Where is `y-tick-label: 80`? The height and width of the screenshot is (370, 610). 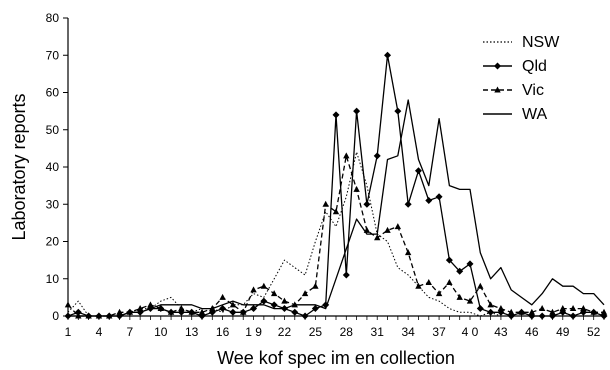
y-tick-label: 80 is located at coordinates (53, 18).